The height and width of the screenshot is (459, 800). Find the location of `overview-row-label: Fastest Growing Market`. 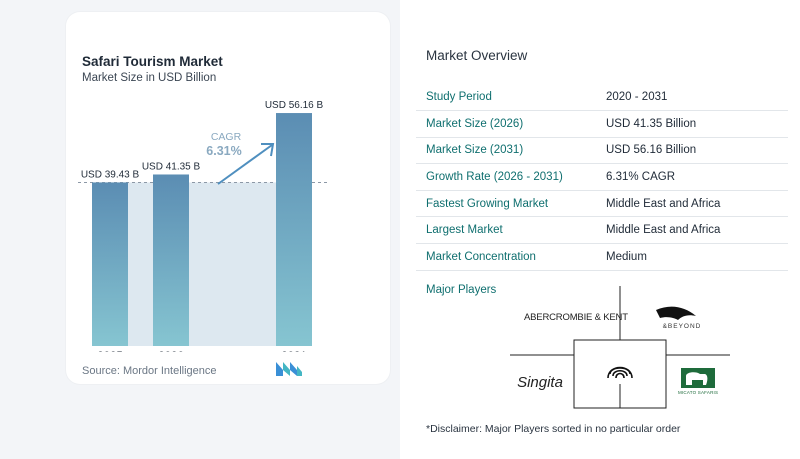

overview-row-label: Fastest Growing Market is located at coordinates (487, 203).